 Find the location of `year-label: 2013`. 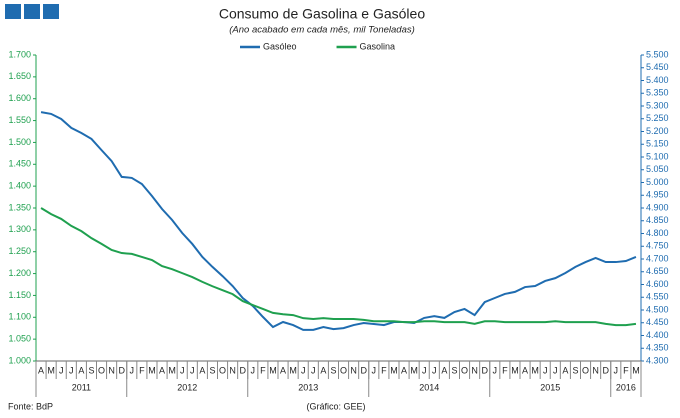

year-label: 2013 is located at coordinates (308, 387).